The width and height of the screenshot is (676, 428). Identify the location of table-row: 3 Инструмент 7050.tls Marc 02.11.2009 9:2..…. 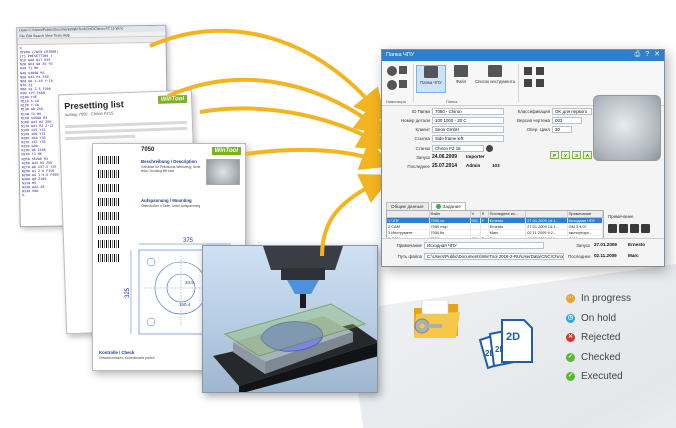
(495, 232).